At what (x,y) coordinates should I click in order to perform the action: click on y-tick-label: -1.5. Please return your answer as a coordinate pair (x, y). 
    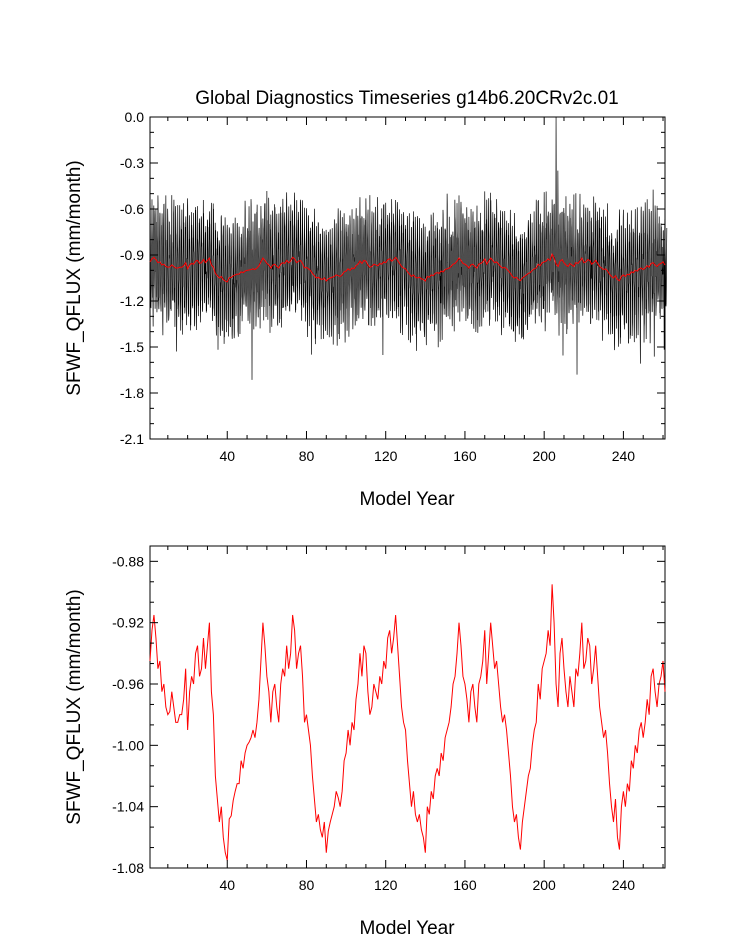
    Looking at the image, I should click on (132, 347).